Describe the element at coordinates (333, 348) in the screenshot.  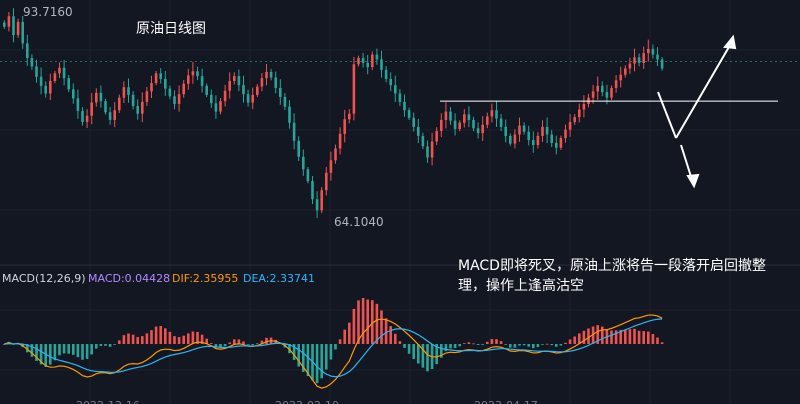
I see `dea-line` at that location.